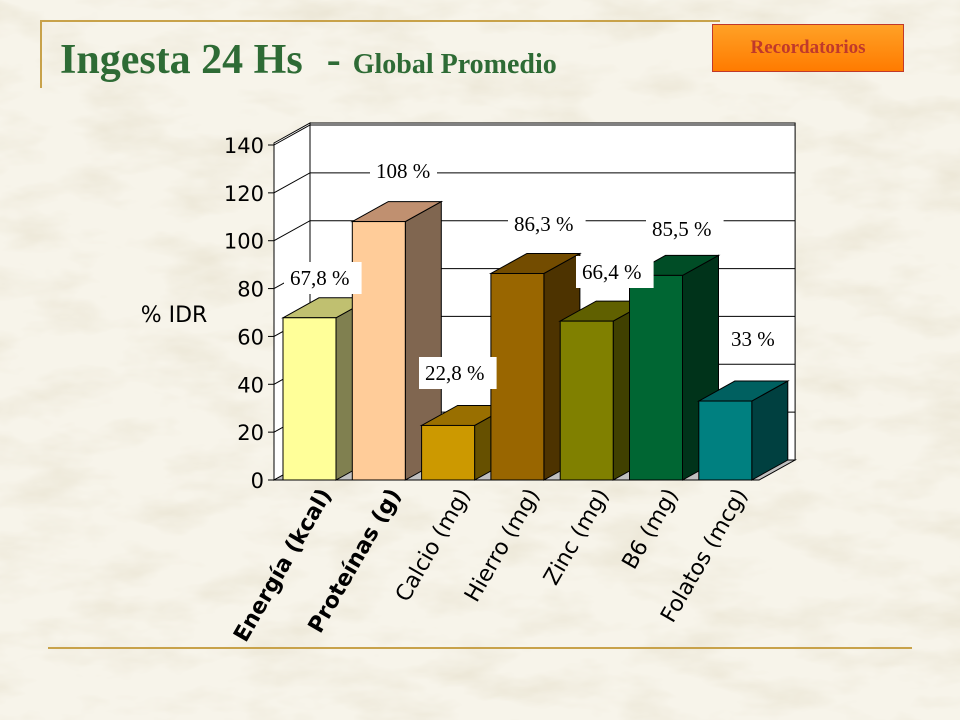 This screenshot has width=960, height=720. Describe the element at coordinates (250, 385) in the screenshot. I see `y-tick-label: 40` at that location.